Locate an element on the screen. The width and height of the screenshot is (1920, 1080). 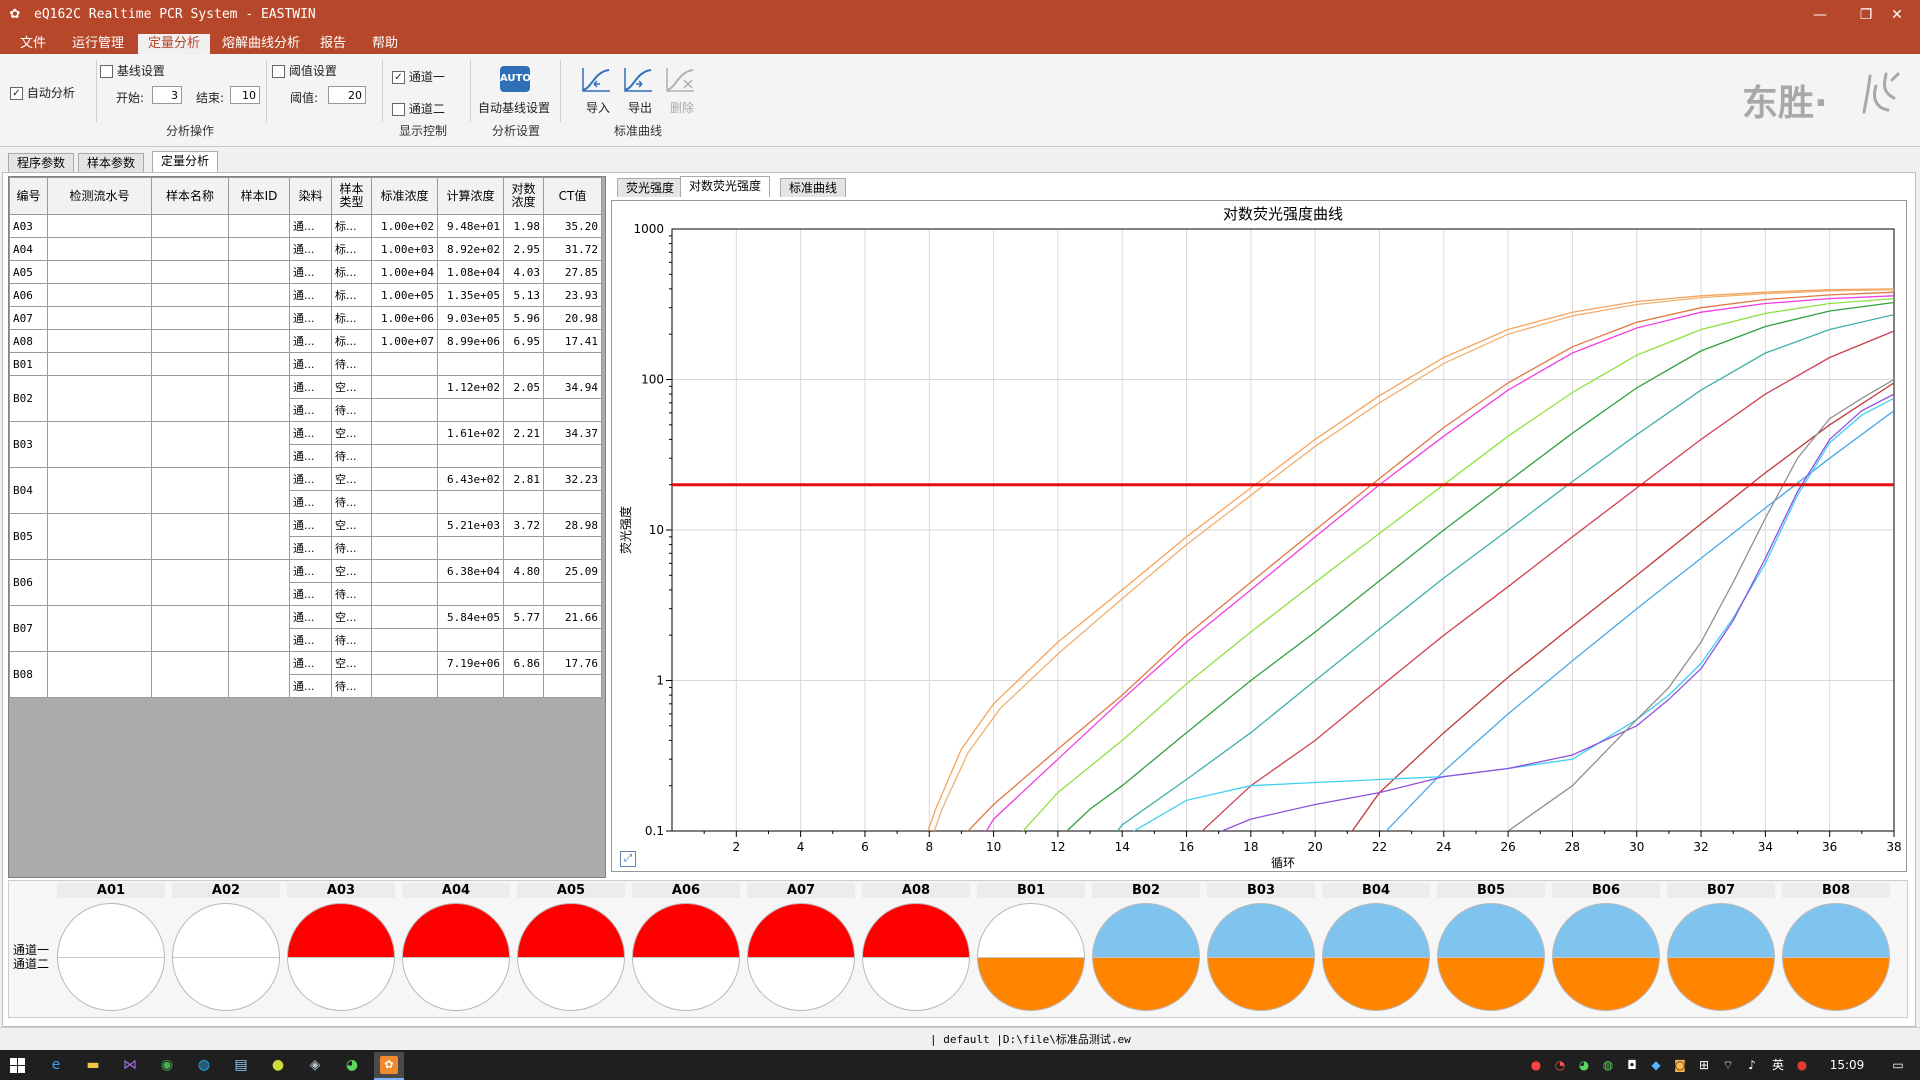
cell-id: B01 is located at coordinates (28, 364).